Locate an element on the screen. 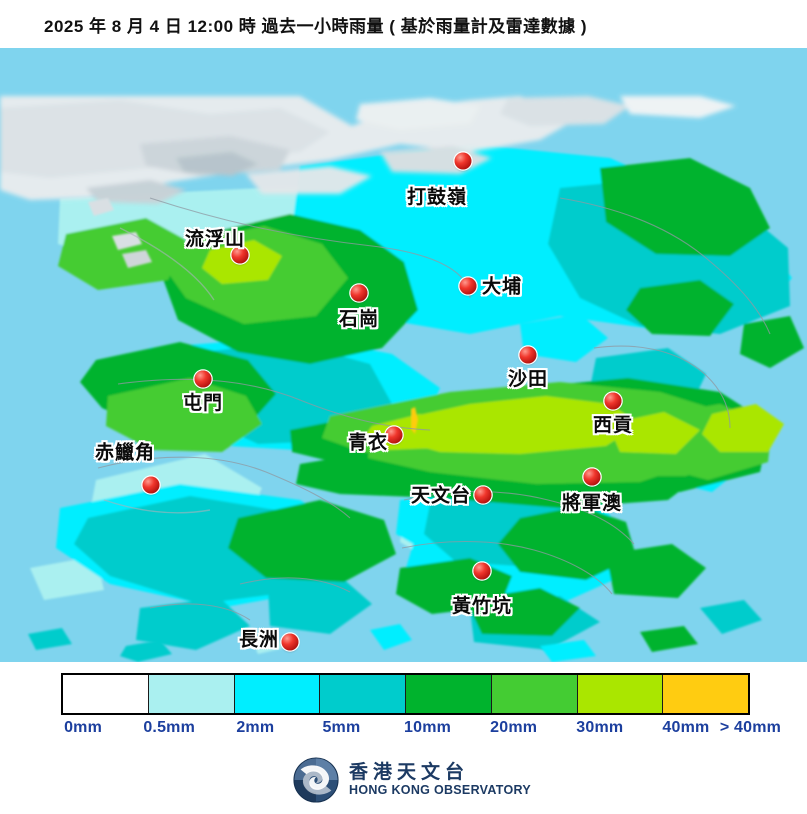  legend-swatch-40mm is located at coordinates (705, 694).